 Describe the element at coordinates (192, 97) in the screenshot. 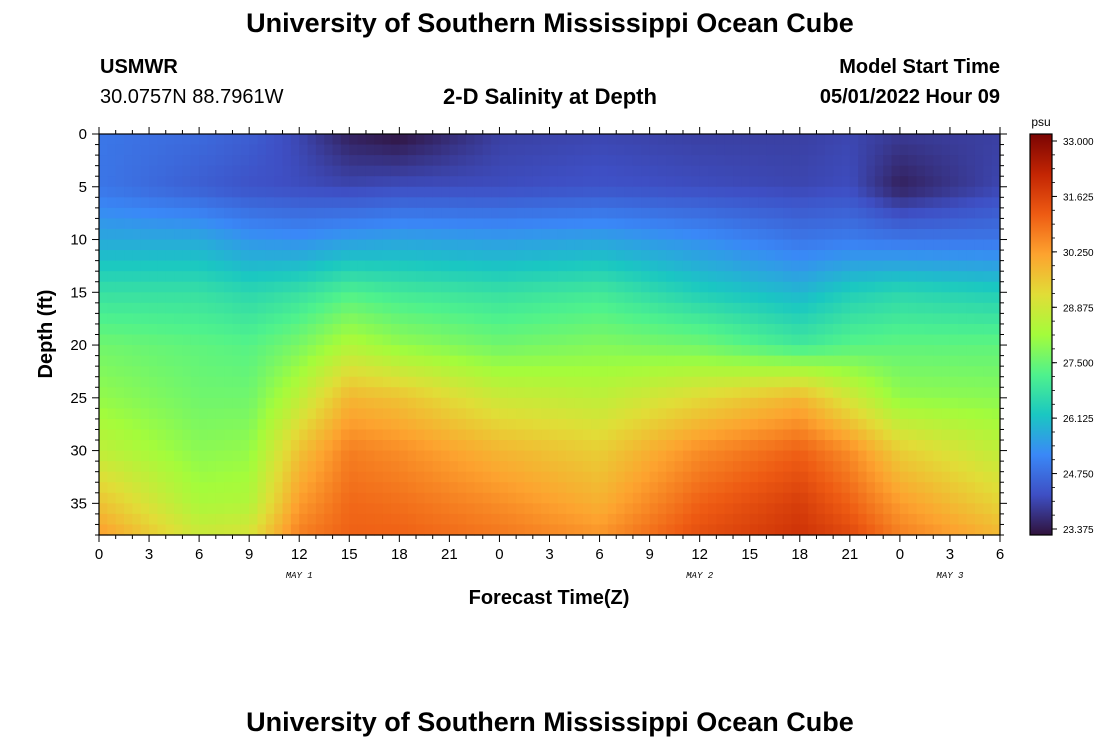

I see `station-coordinates: 30.0757N 88.7961W` at that location.